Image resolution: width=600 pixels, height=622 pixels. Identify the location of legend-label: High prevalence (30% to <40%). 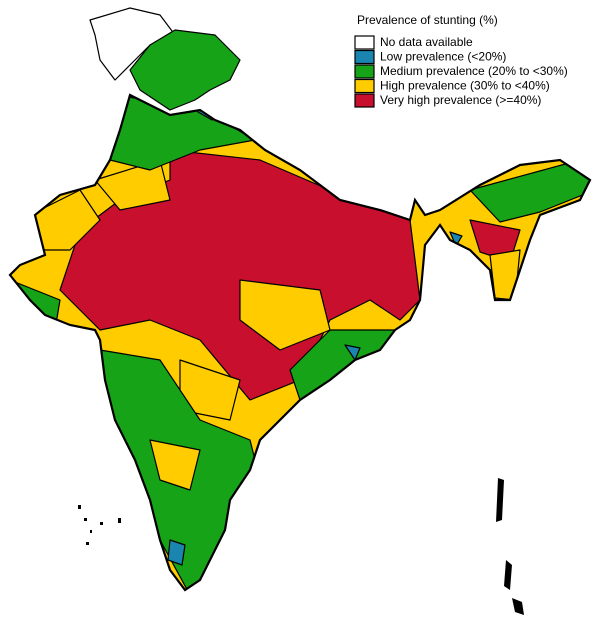
(465, 86).